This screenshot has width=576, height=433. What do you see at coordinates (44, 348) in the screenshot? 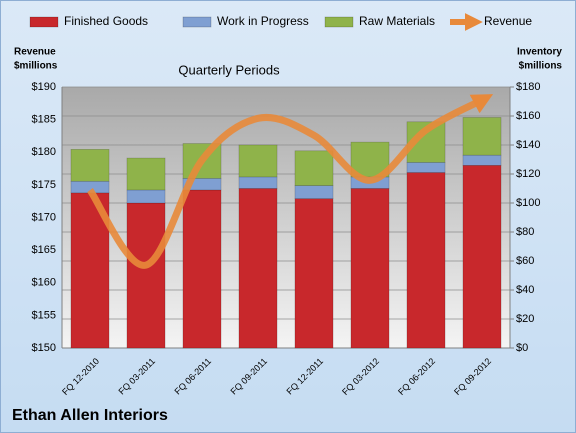
I see `y-tick-label: $150` at bounding box center [44, 348].